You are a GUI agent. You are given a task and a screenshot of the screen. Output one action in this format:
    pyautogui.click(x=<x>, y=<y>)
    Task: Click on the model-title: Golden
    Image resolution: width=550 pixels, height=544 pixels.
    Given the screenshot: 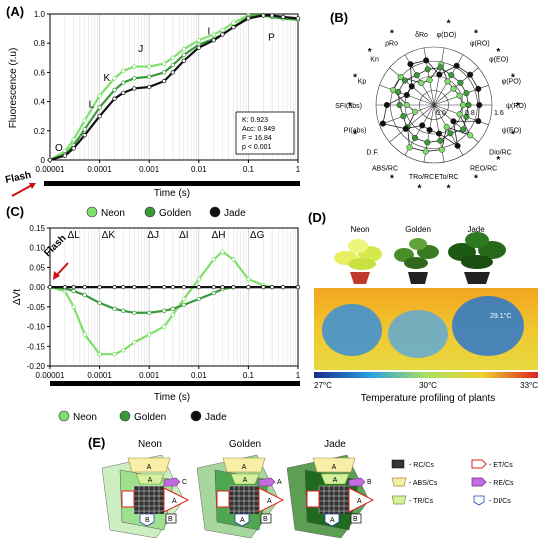 What is the action you would take?
    pyautogui.click(x=245, y=444)
    